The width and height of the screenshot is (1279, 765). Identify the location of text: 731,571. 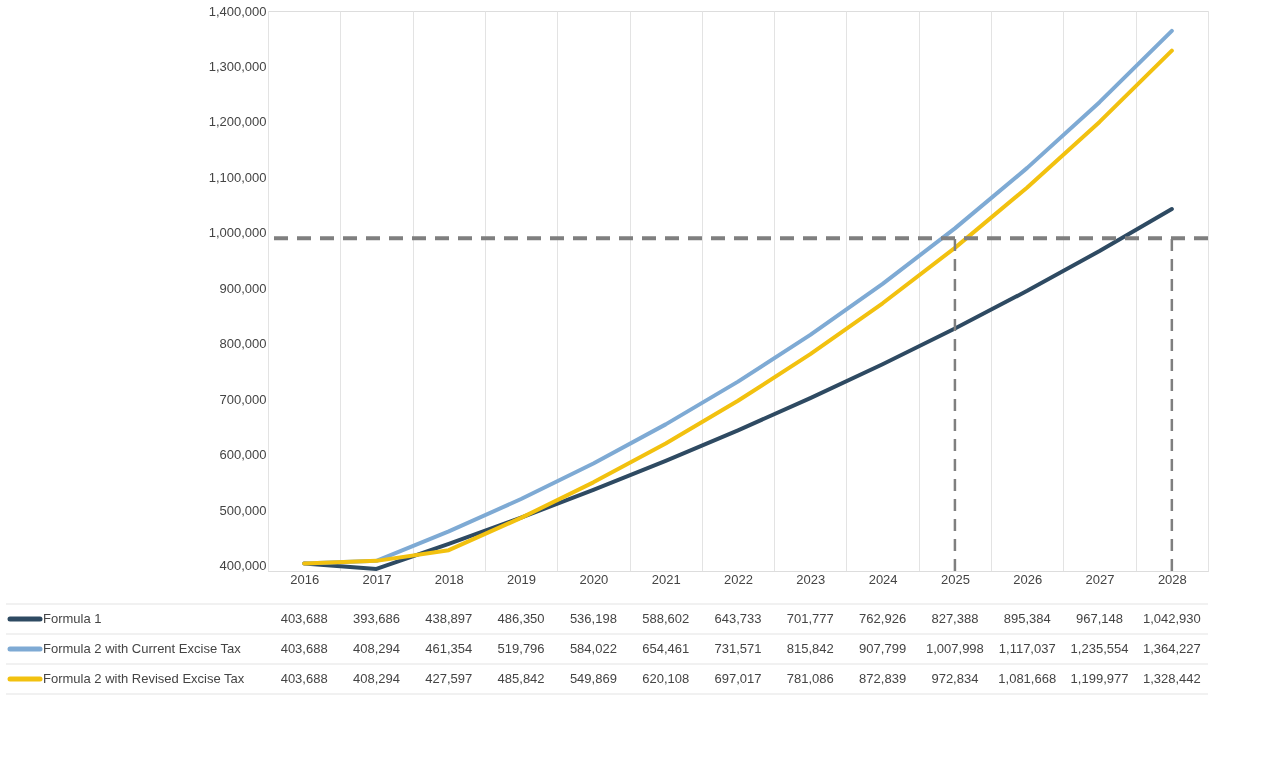
(738, 648).